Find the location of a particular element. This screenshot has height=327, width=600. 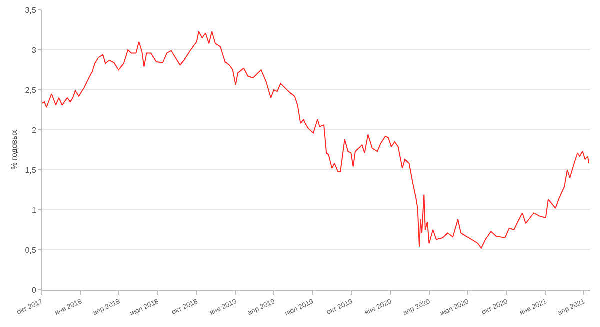

y-axis-title: % годовых is located at coordinates (14, 150).